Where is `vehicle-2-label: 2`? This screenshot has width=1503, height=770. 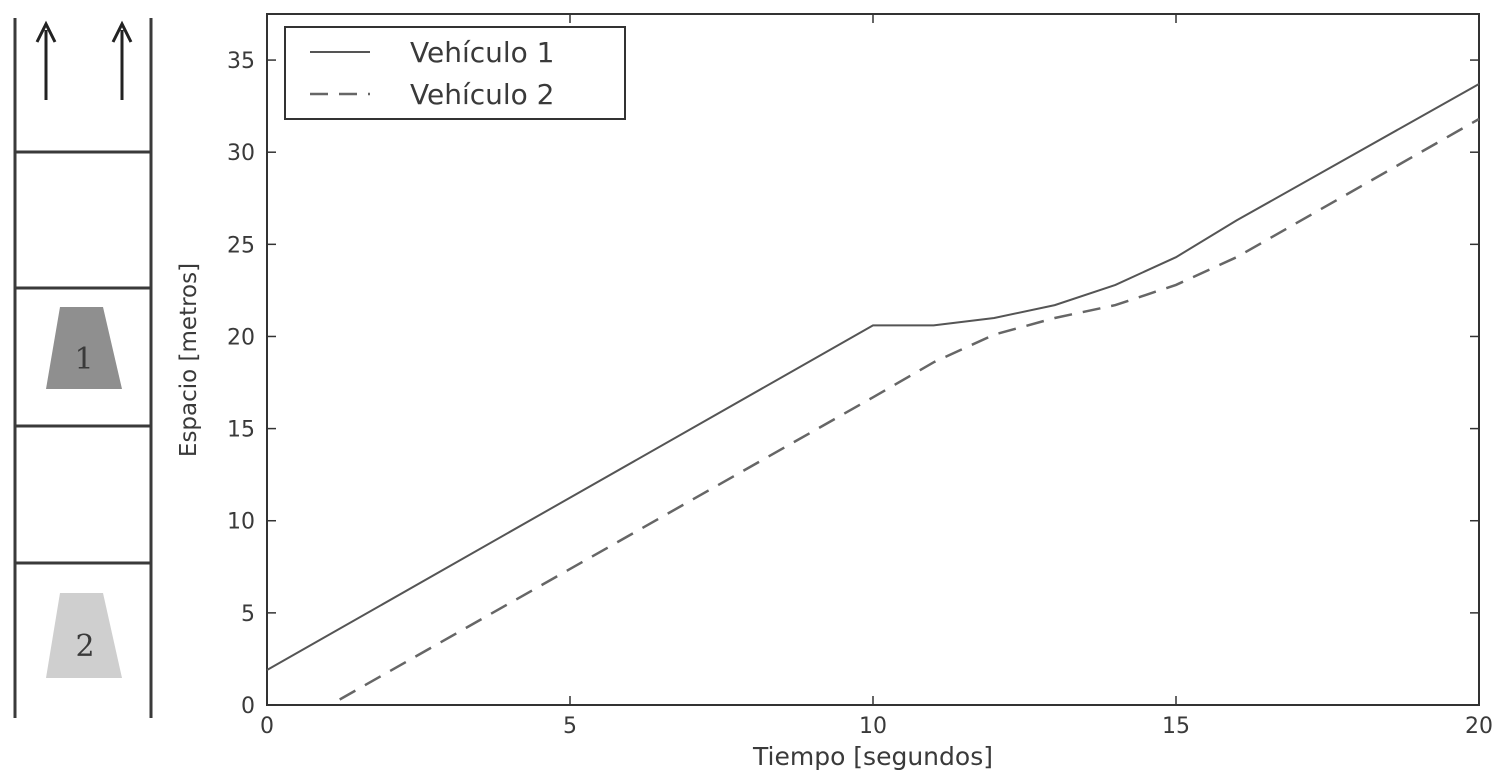
vehicle-2-label: 2 is located at coordinates (84, 646).